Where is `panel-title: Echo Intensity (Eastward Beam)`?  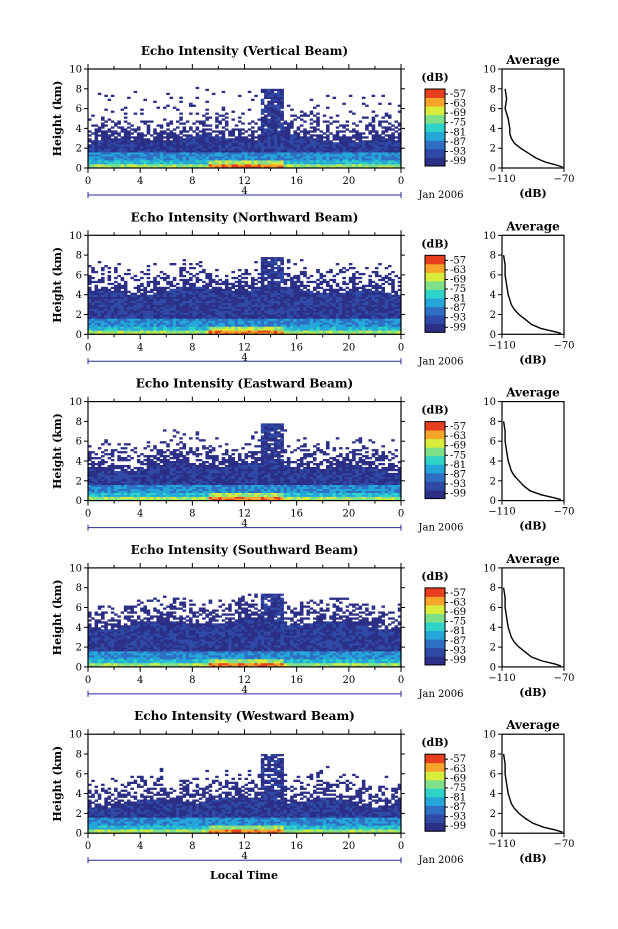
panel-title: Echo Intensity (Eastward Beam) is located at coordinates (244, 384).